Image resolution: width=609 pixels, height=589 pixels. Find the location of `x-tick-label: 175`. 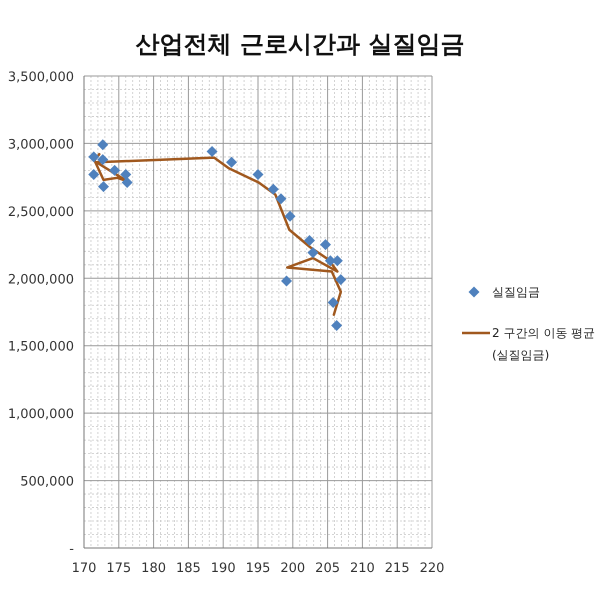

x-tick-label: 175 is located at coordinates (119, 568).